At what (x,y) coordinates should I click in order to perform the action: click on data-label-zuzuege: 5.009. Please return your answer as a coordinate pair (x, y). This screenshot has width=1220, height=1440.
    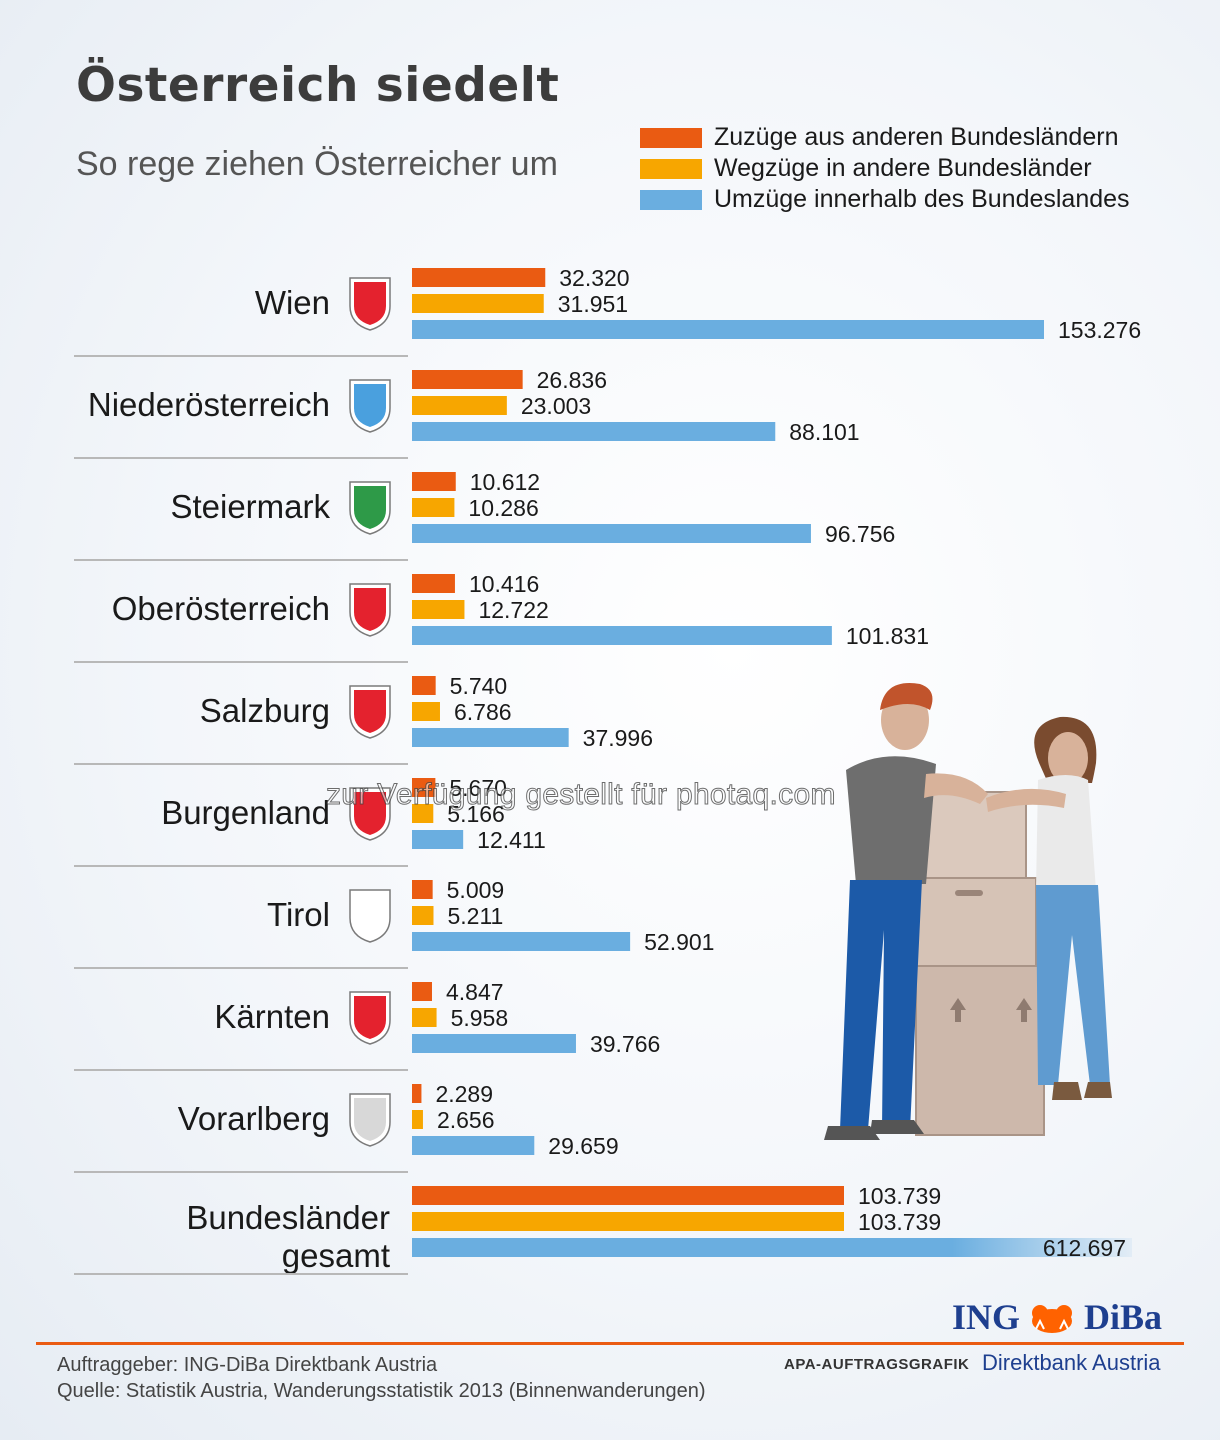
    Looking at the image, I should click on (476, 890).